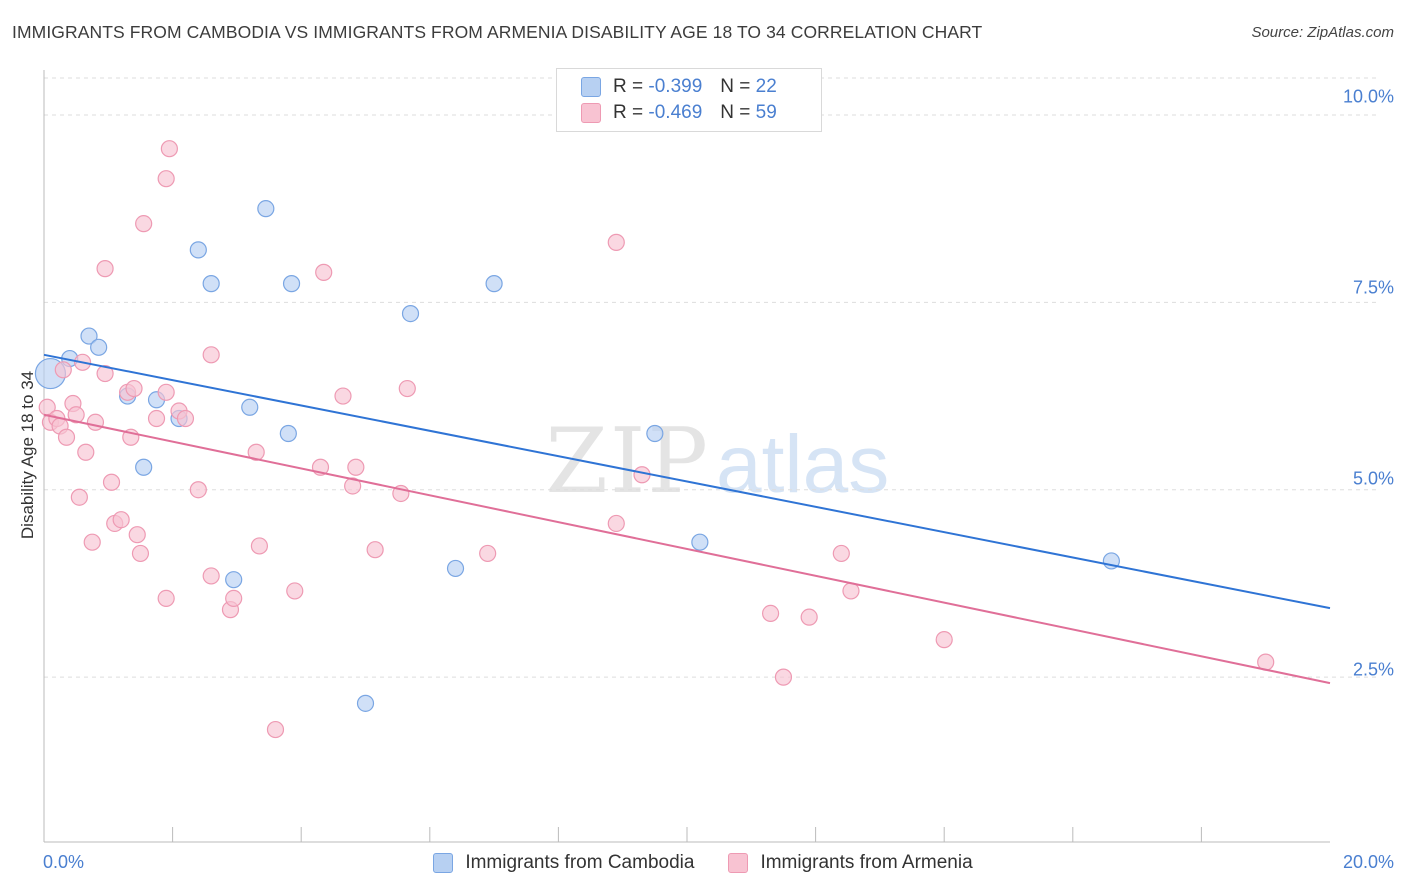  Describe the element at coordinates (675, 86) in the screenshot. I see `legend-r-value-cambodia: -0.399` at that location.